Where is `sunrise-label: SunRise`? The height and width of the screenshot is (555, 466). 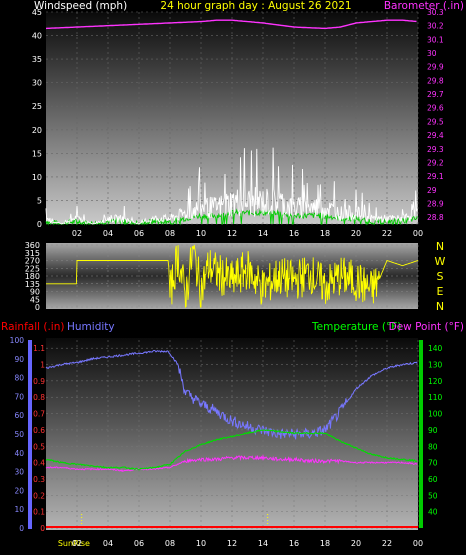
sunrise-label: SunRise is located at coordinates (74, 543).